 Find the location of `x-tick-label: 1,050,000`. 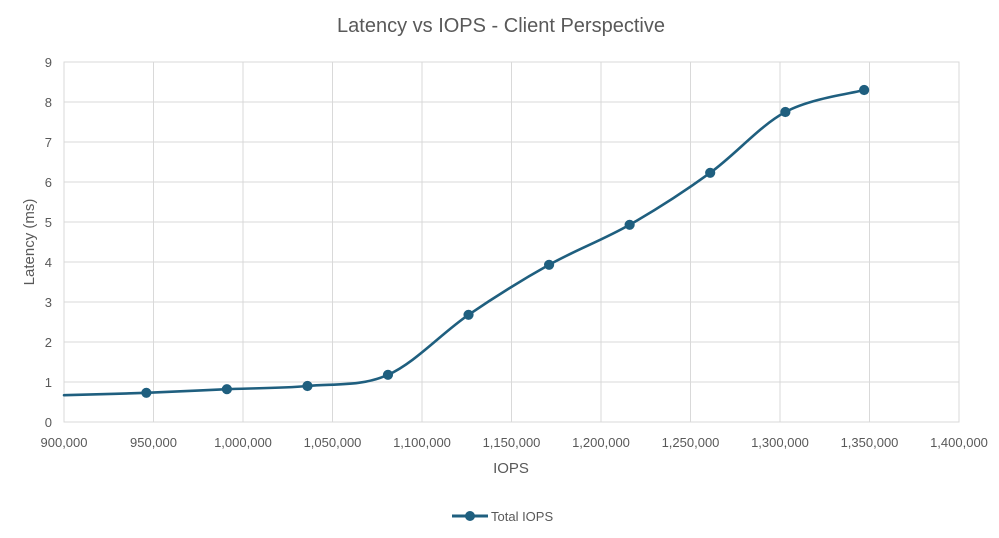

x-tick-label: 1,050,000 is located at coordinates (333, 442).